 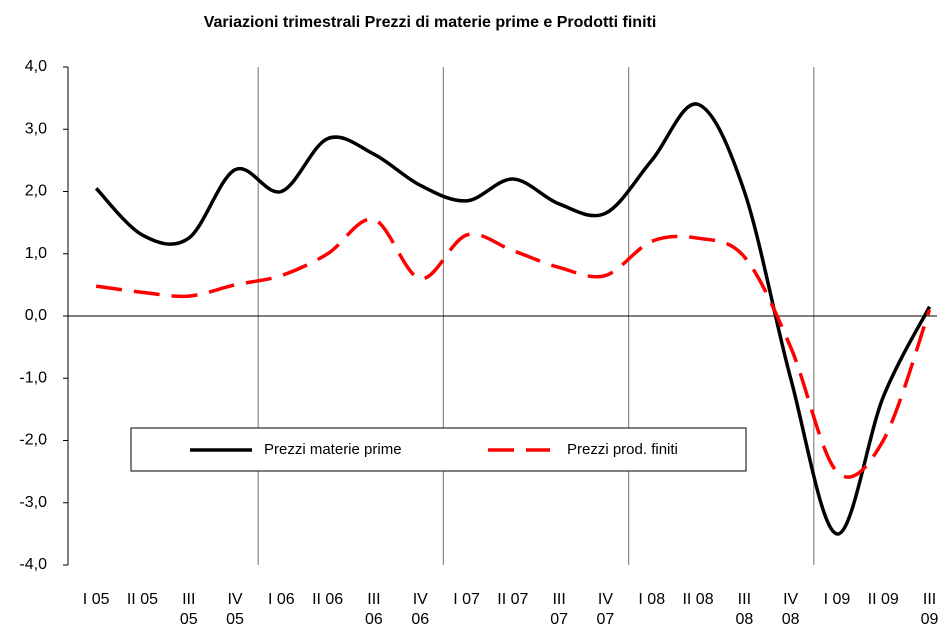 What do you see at coordinates (328, 599) in the screenshot?
I see `x-tick-label: II 06` at bounding box center [328, 599].